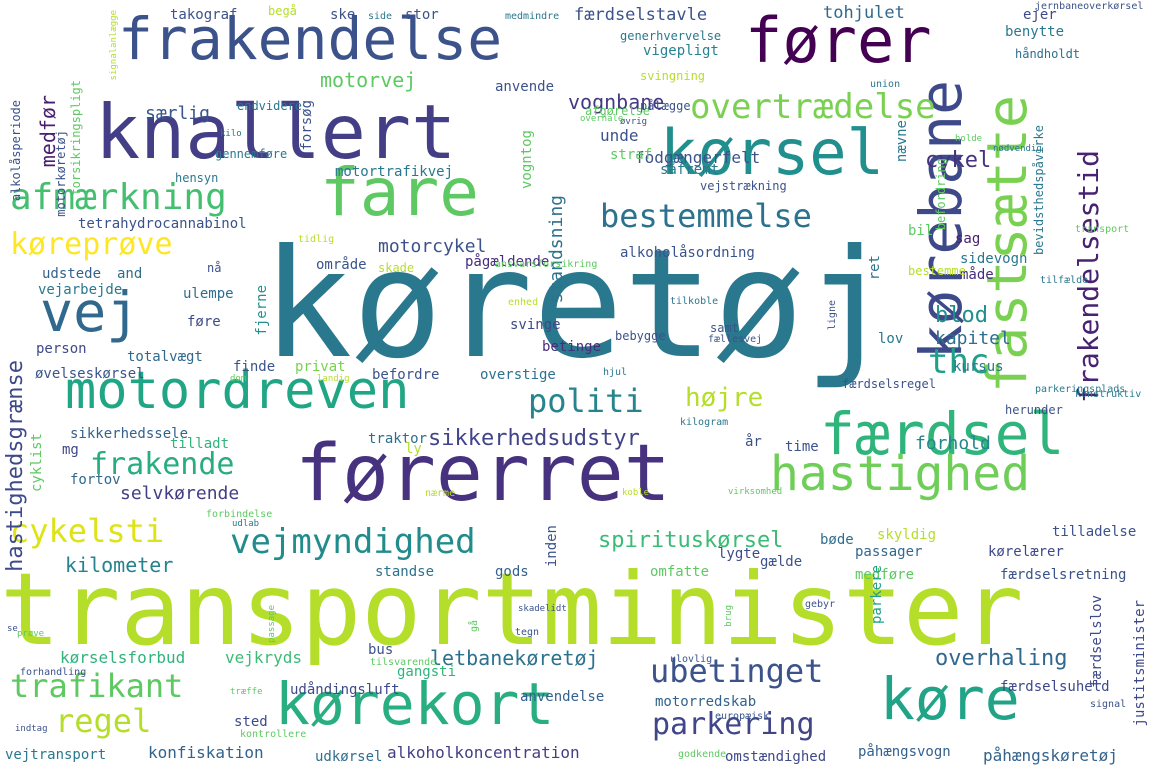  I want to click on cloud-word: cyklist, so click(37, 463).